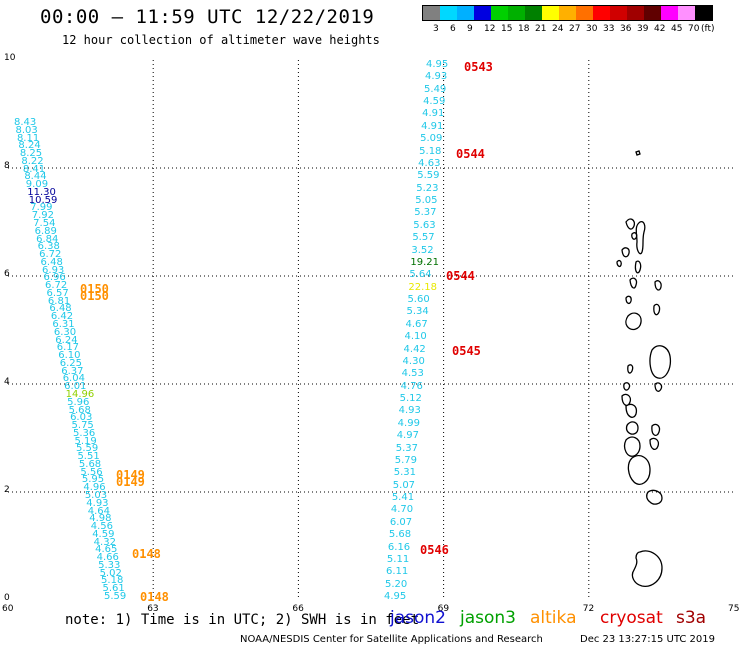 The width and height of the screenshot is (740, 650). I want to click on wave-height-value: 5.11, so click(398, 559).